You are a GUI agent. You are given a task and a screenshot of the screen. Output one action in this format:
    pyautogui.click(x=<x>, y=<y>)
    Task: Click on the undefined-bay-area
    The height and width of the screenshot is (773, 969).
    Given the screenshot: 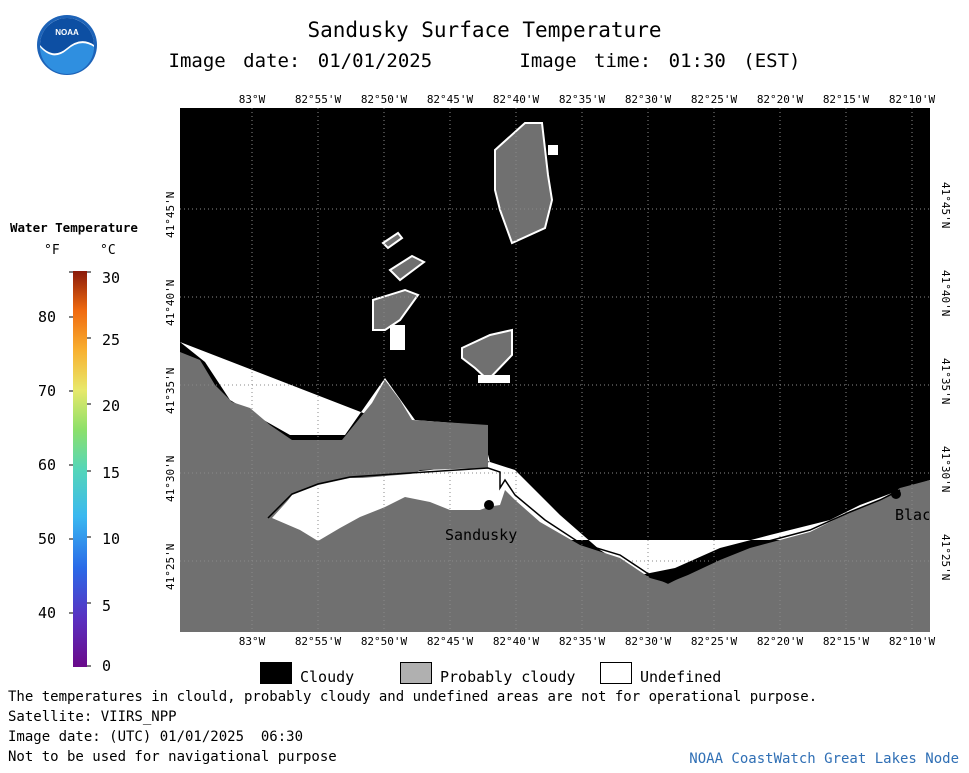 What is the action you would take?
    pyautogui.click(x=386, y=505)
    